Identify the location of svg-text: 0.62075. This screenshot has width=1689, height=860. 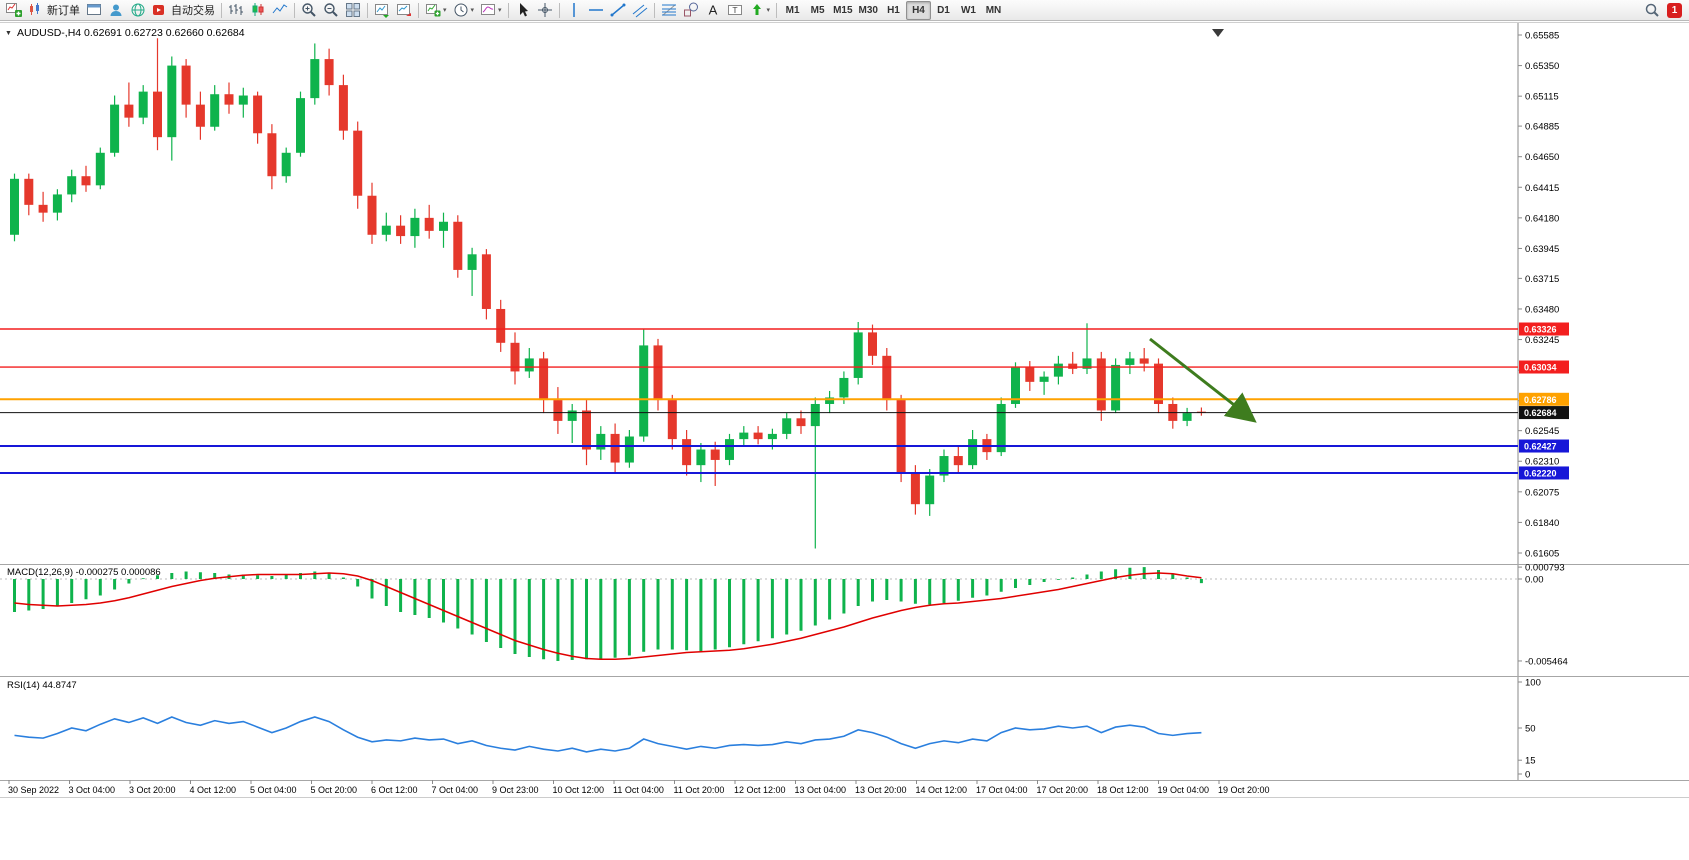
(1542, 492).